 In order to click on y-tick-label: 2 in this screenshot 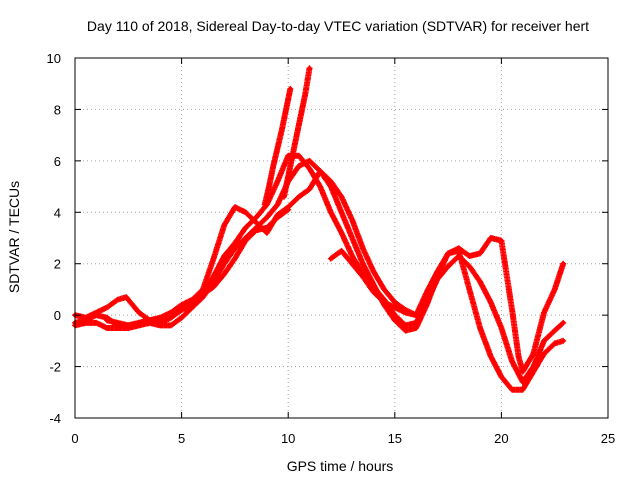, I will do `click(57, 264)`.